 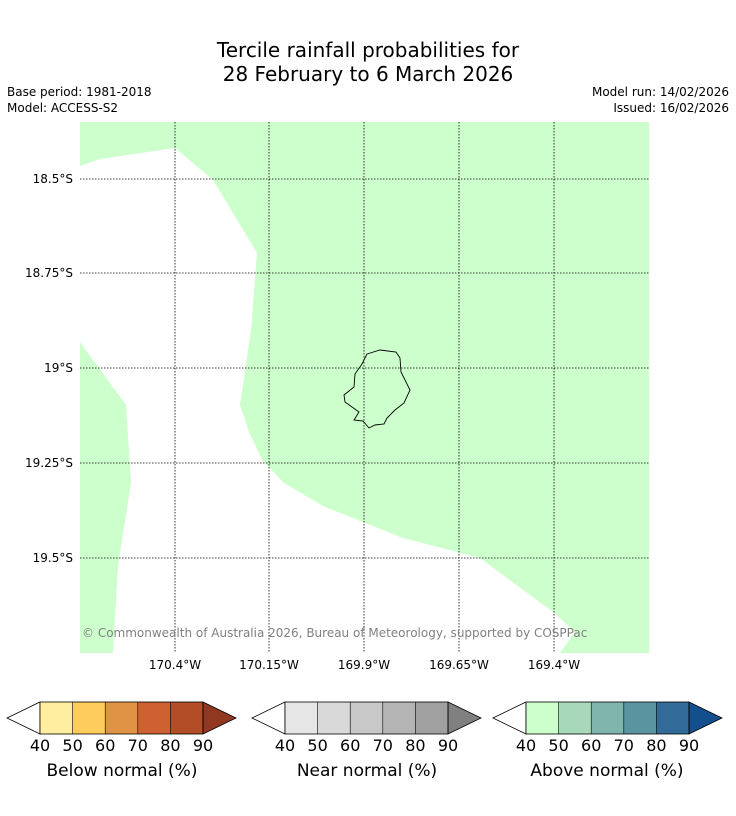 I want to click on niue-island-outline, so click(x=377, y=389).